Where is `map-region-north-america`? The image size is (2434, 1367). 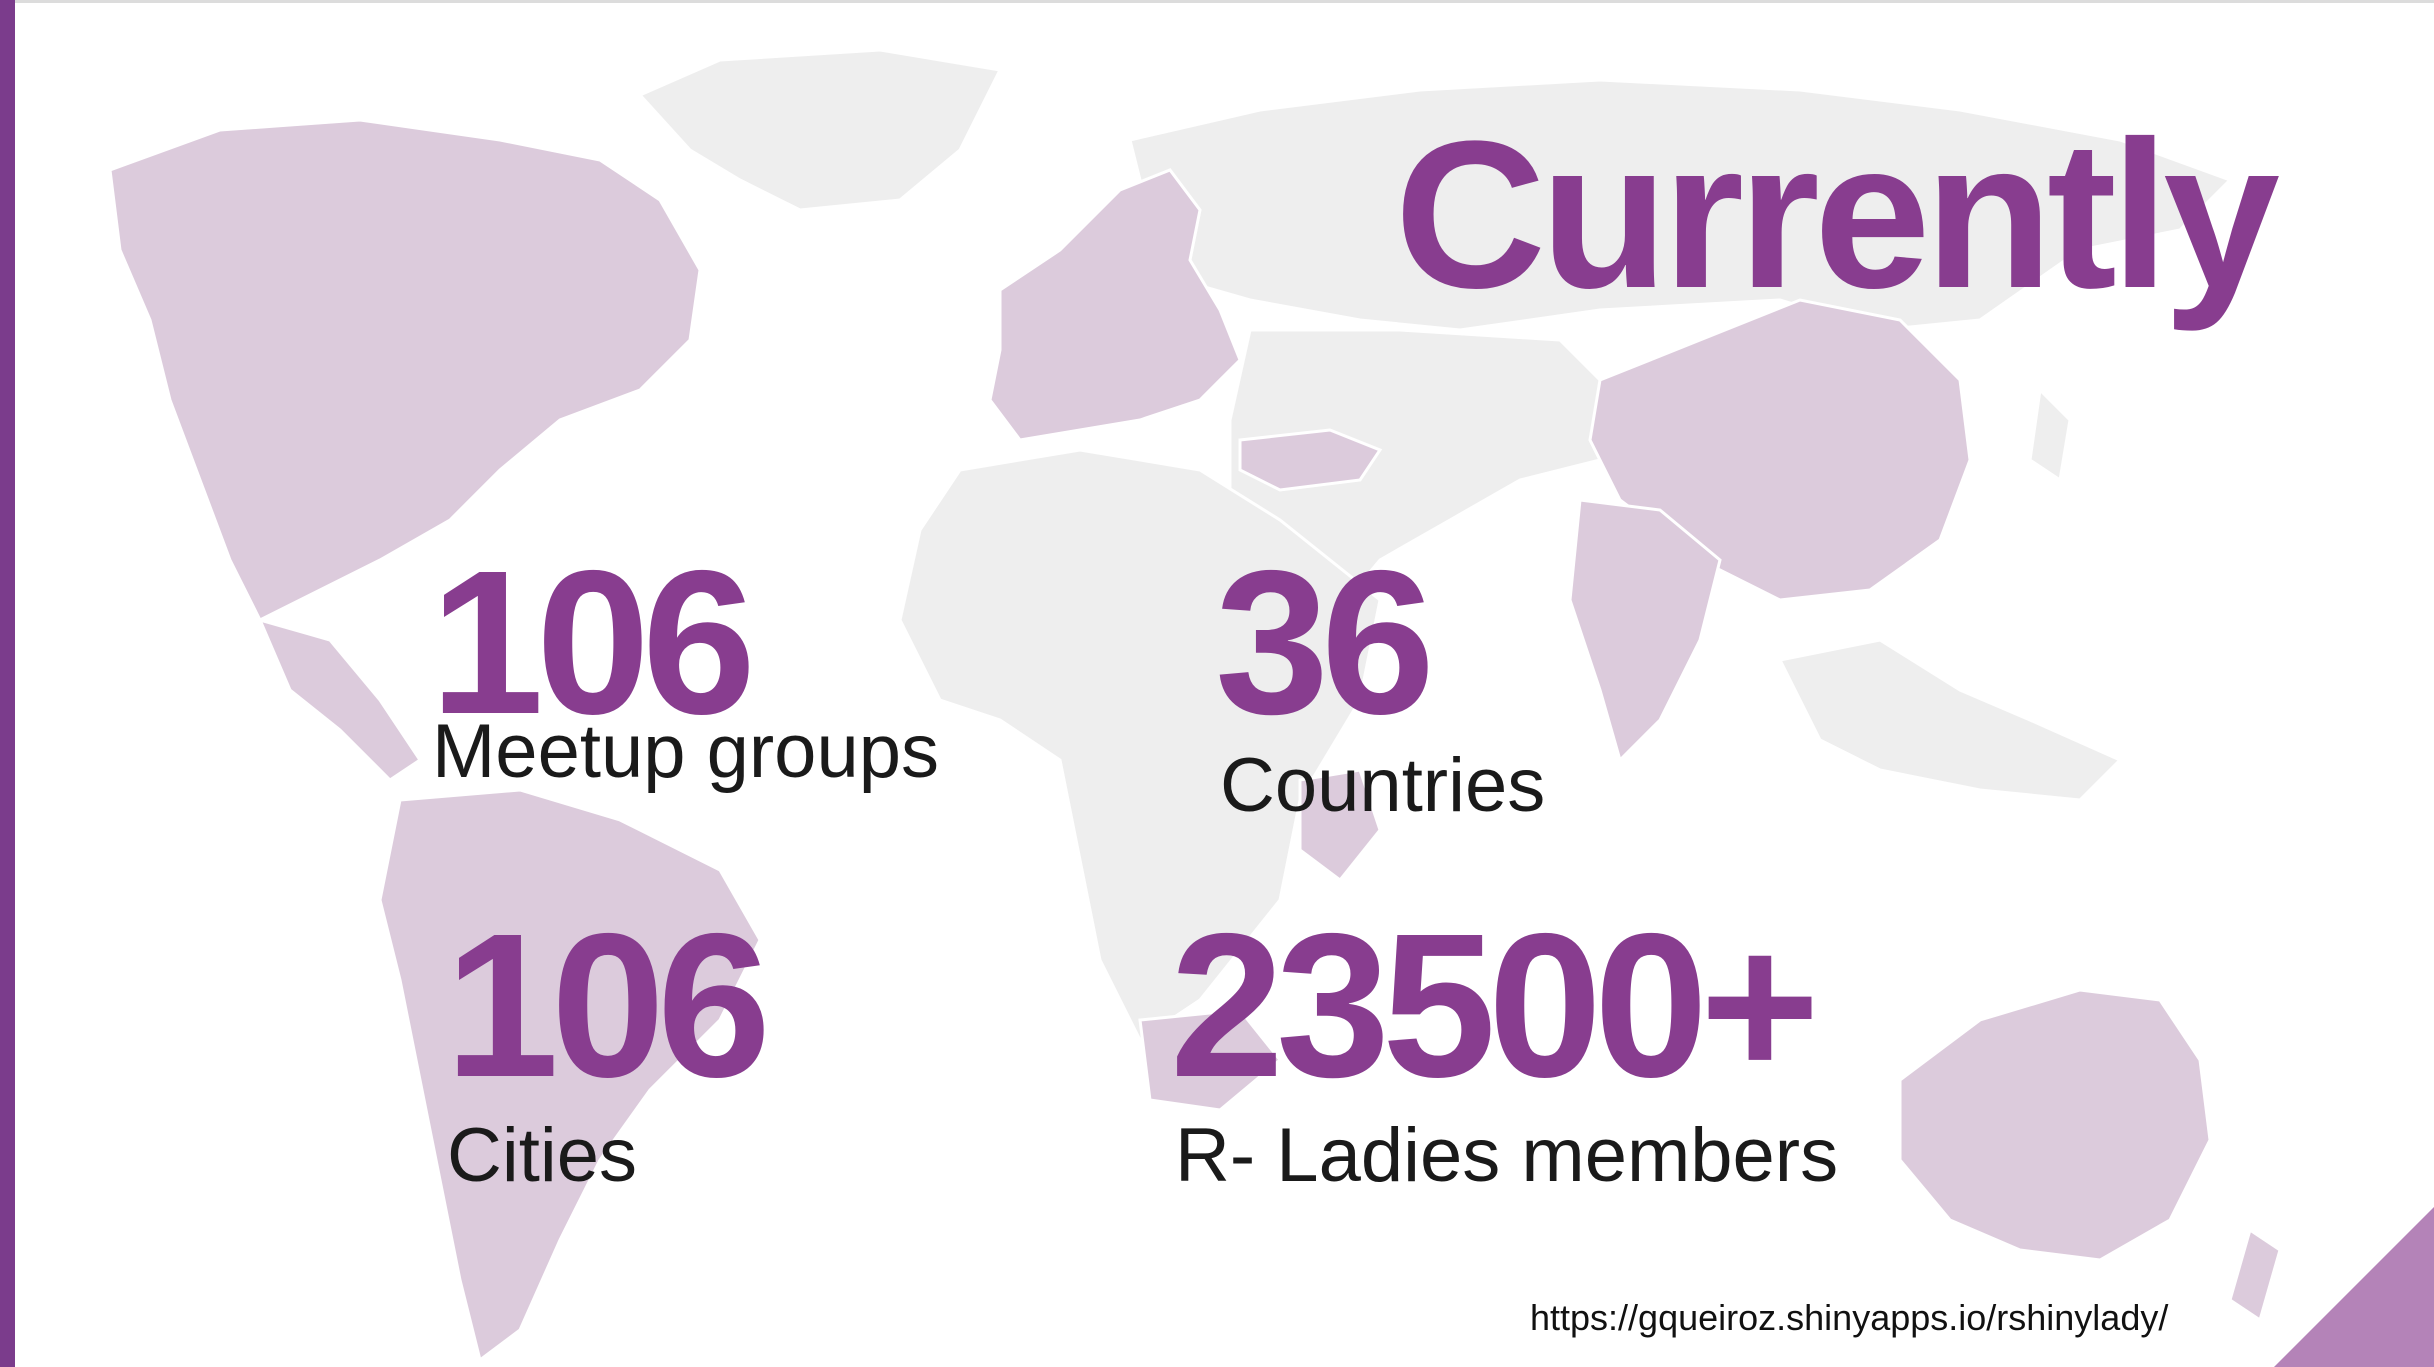
map-region-north-america is located at coordinates (405, 370).